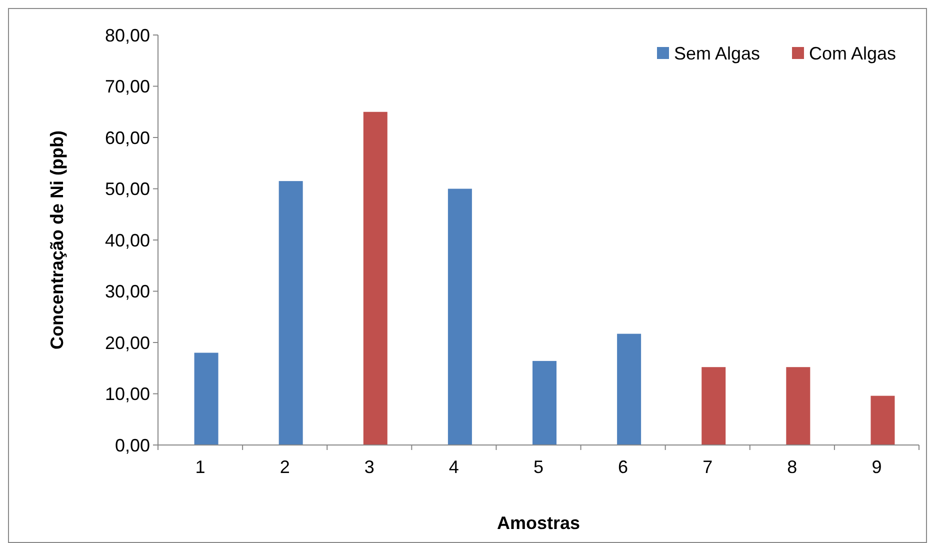  I want to click on y-tick-label: 50,00, so click(127, 189).